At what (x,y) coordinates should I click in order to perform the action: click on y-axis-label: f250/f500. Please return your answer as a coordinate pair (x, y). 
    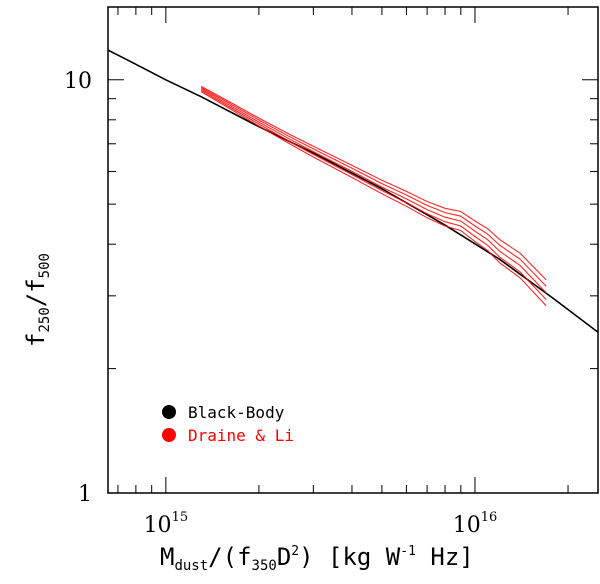
    Looking at the image, I should click on (37, 300).